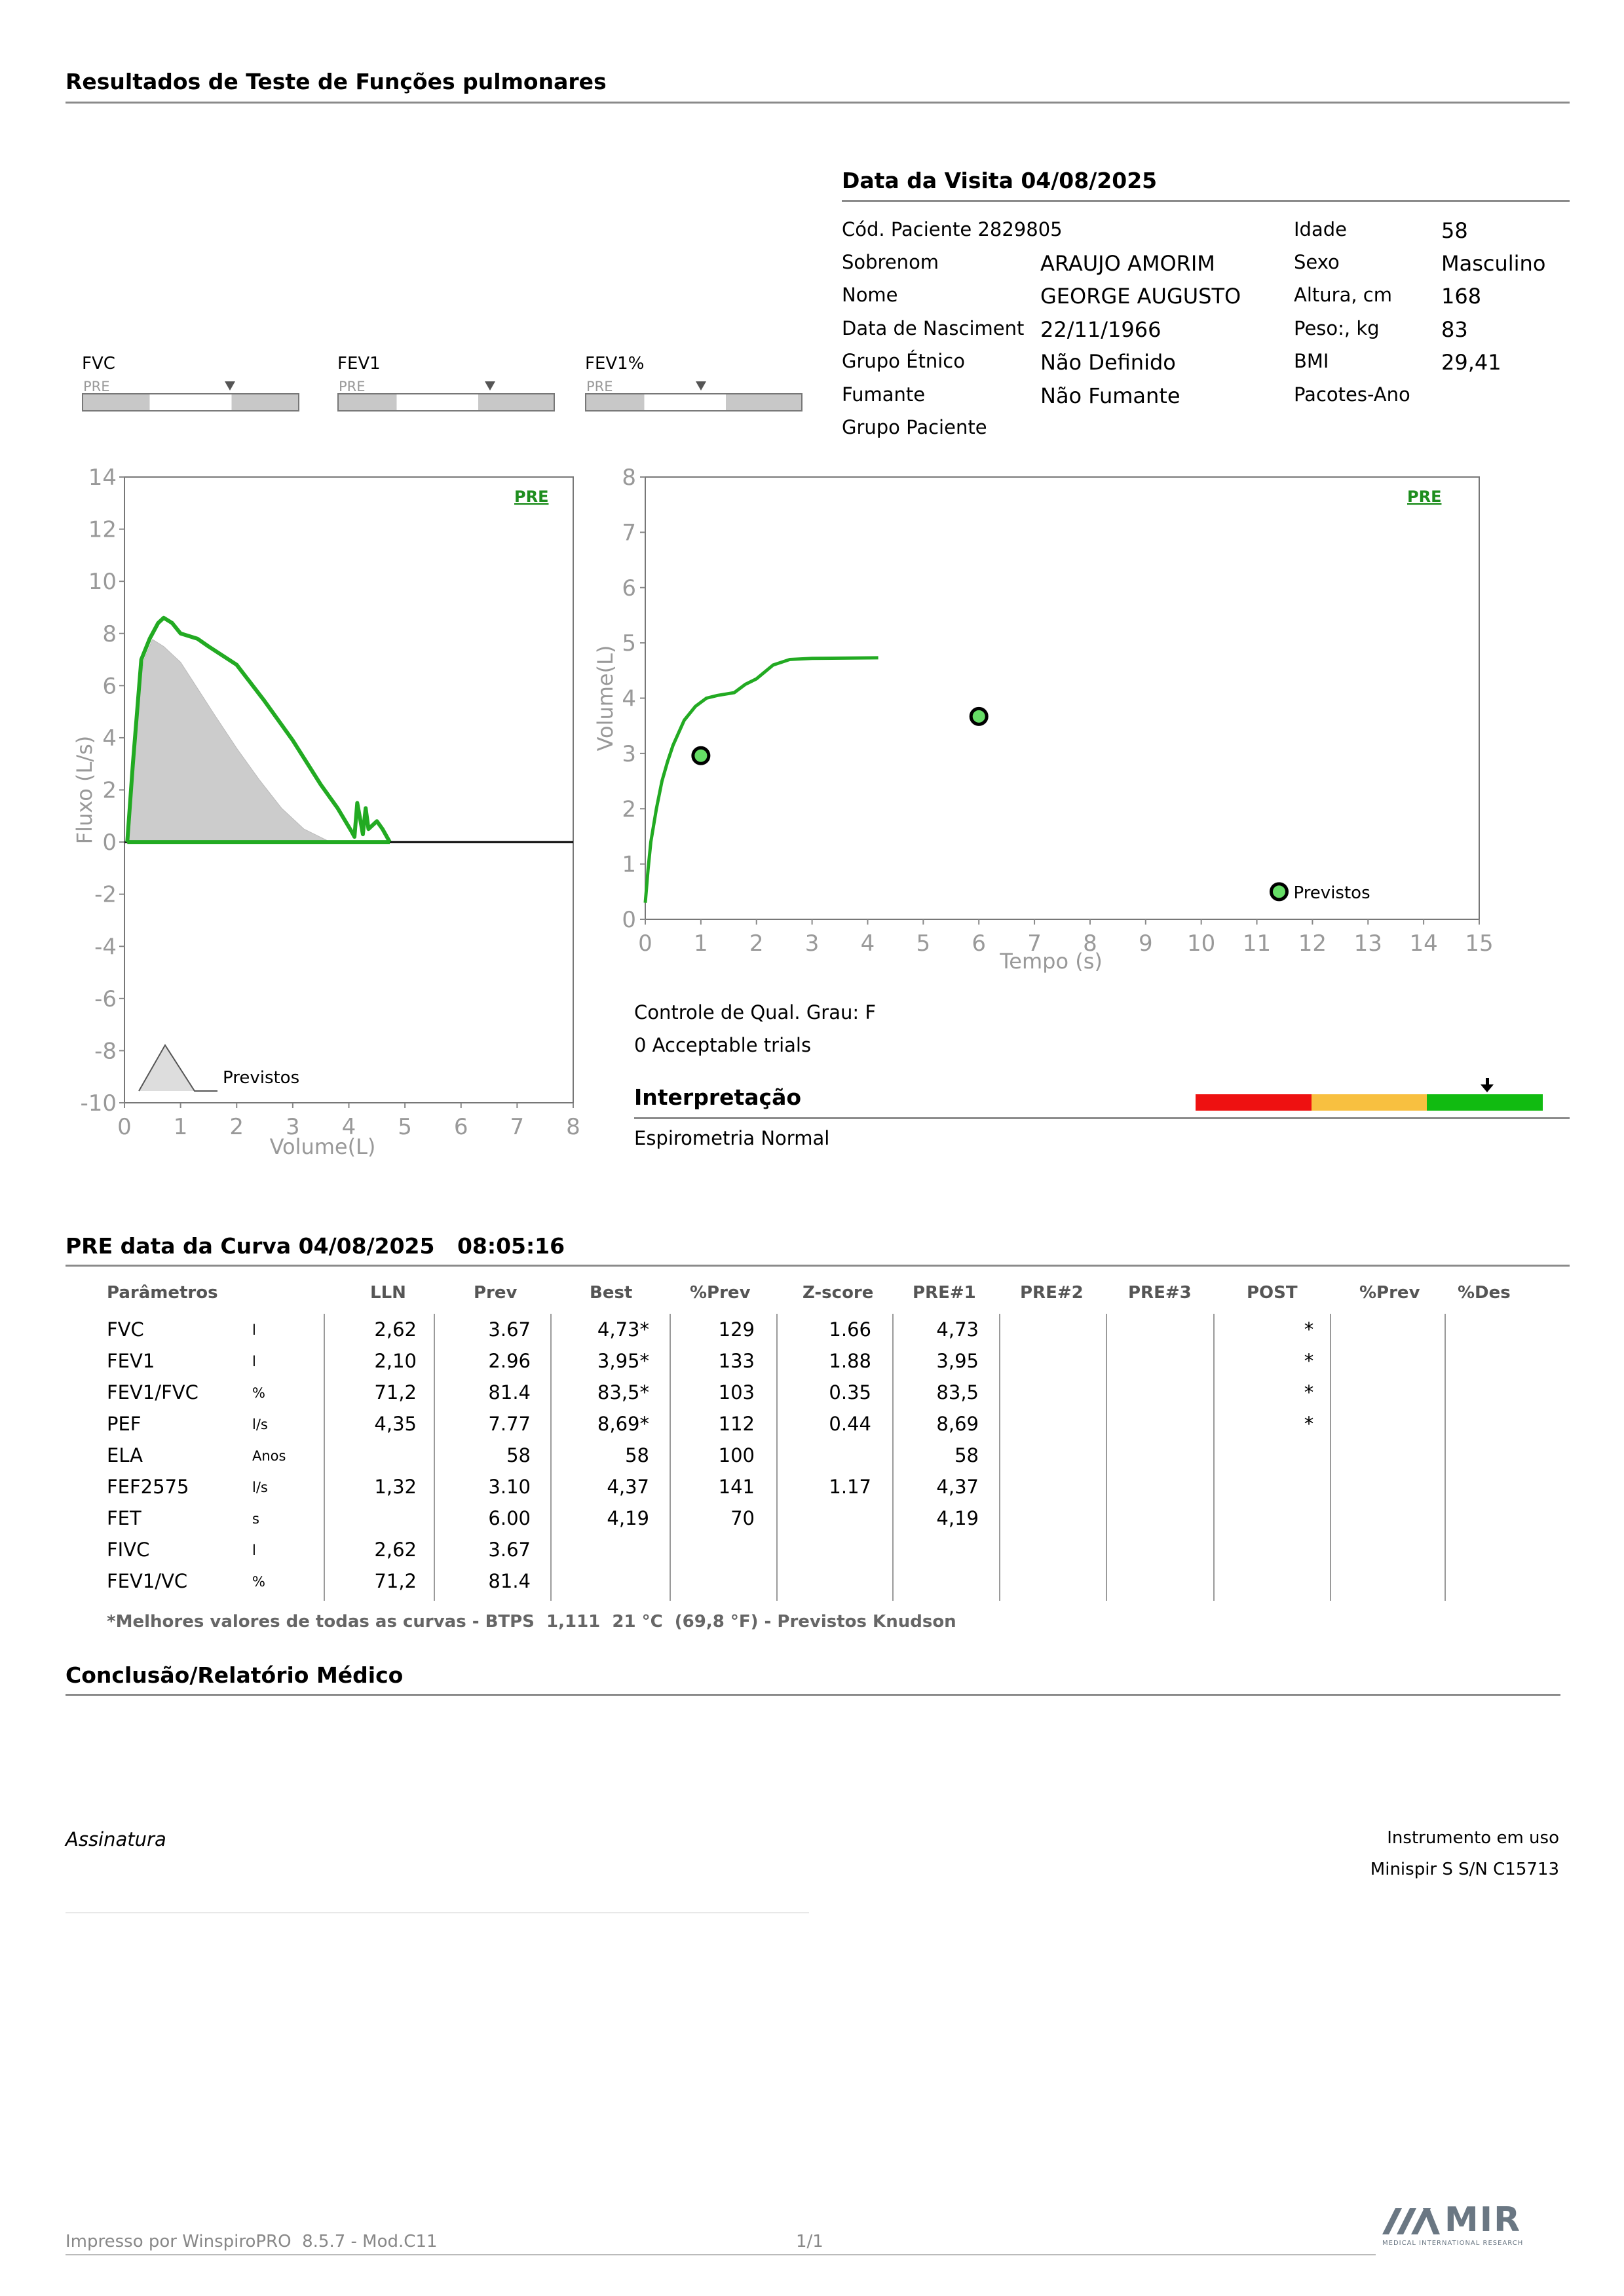  Describe the element at coordinates (605, 698) in the screenshot. I see `y-axis-label: Volume(L)` at that location.